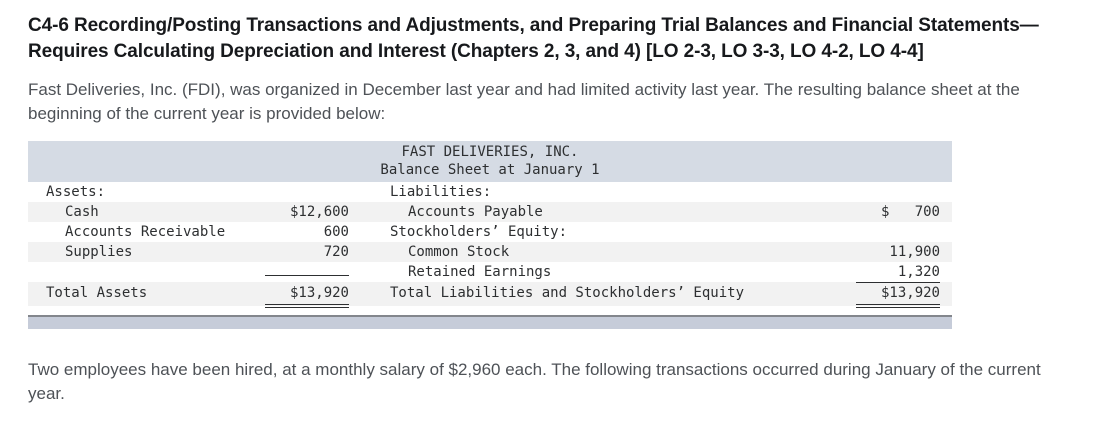  I want to click on supplies-amount: 720, so click(336, 252).